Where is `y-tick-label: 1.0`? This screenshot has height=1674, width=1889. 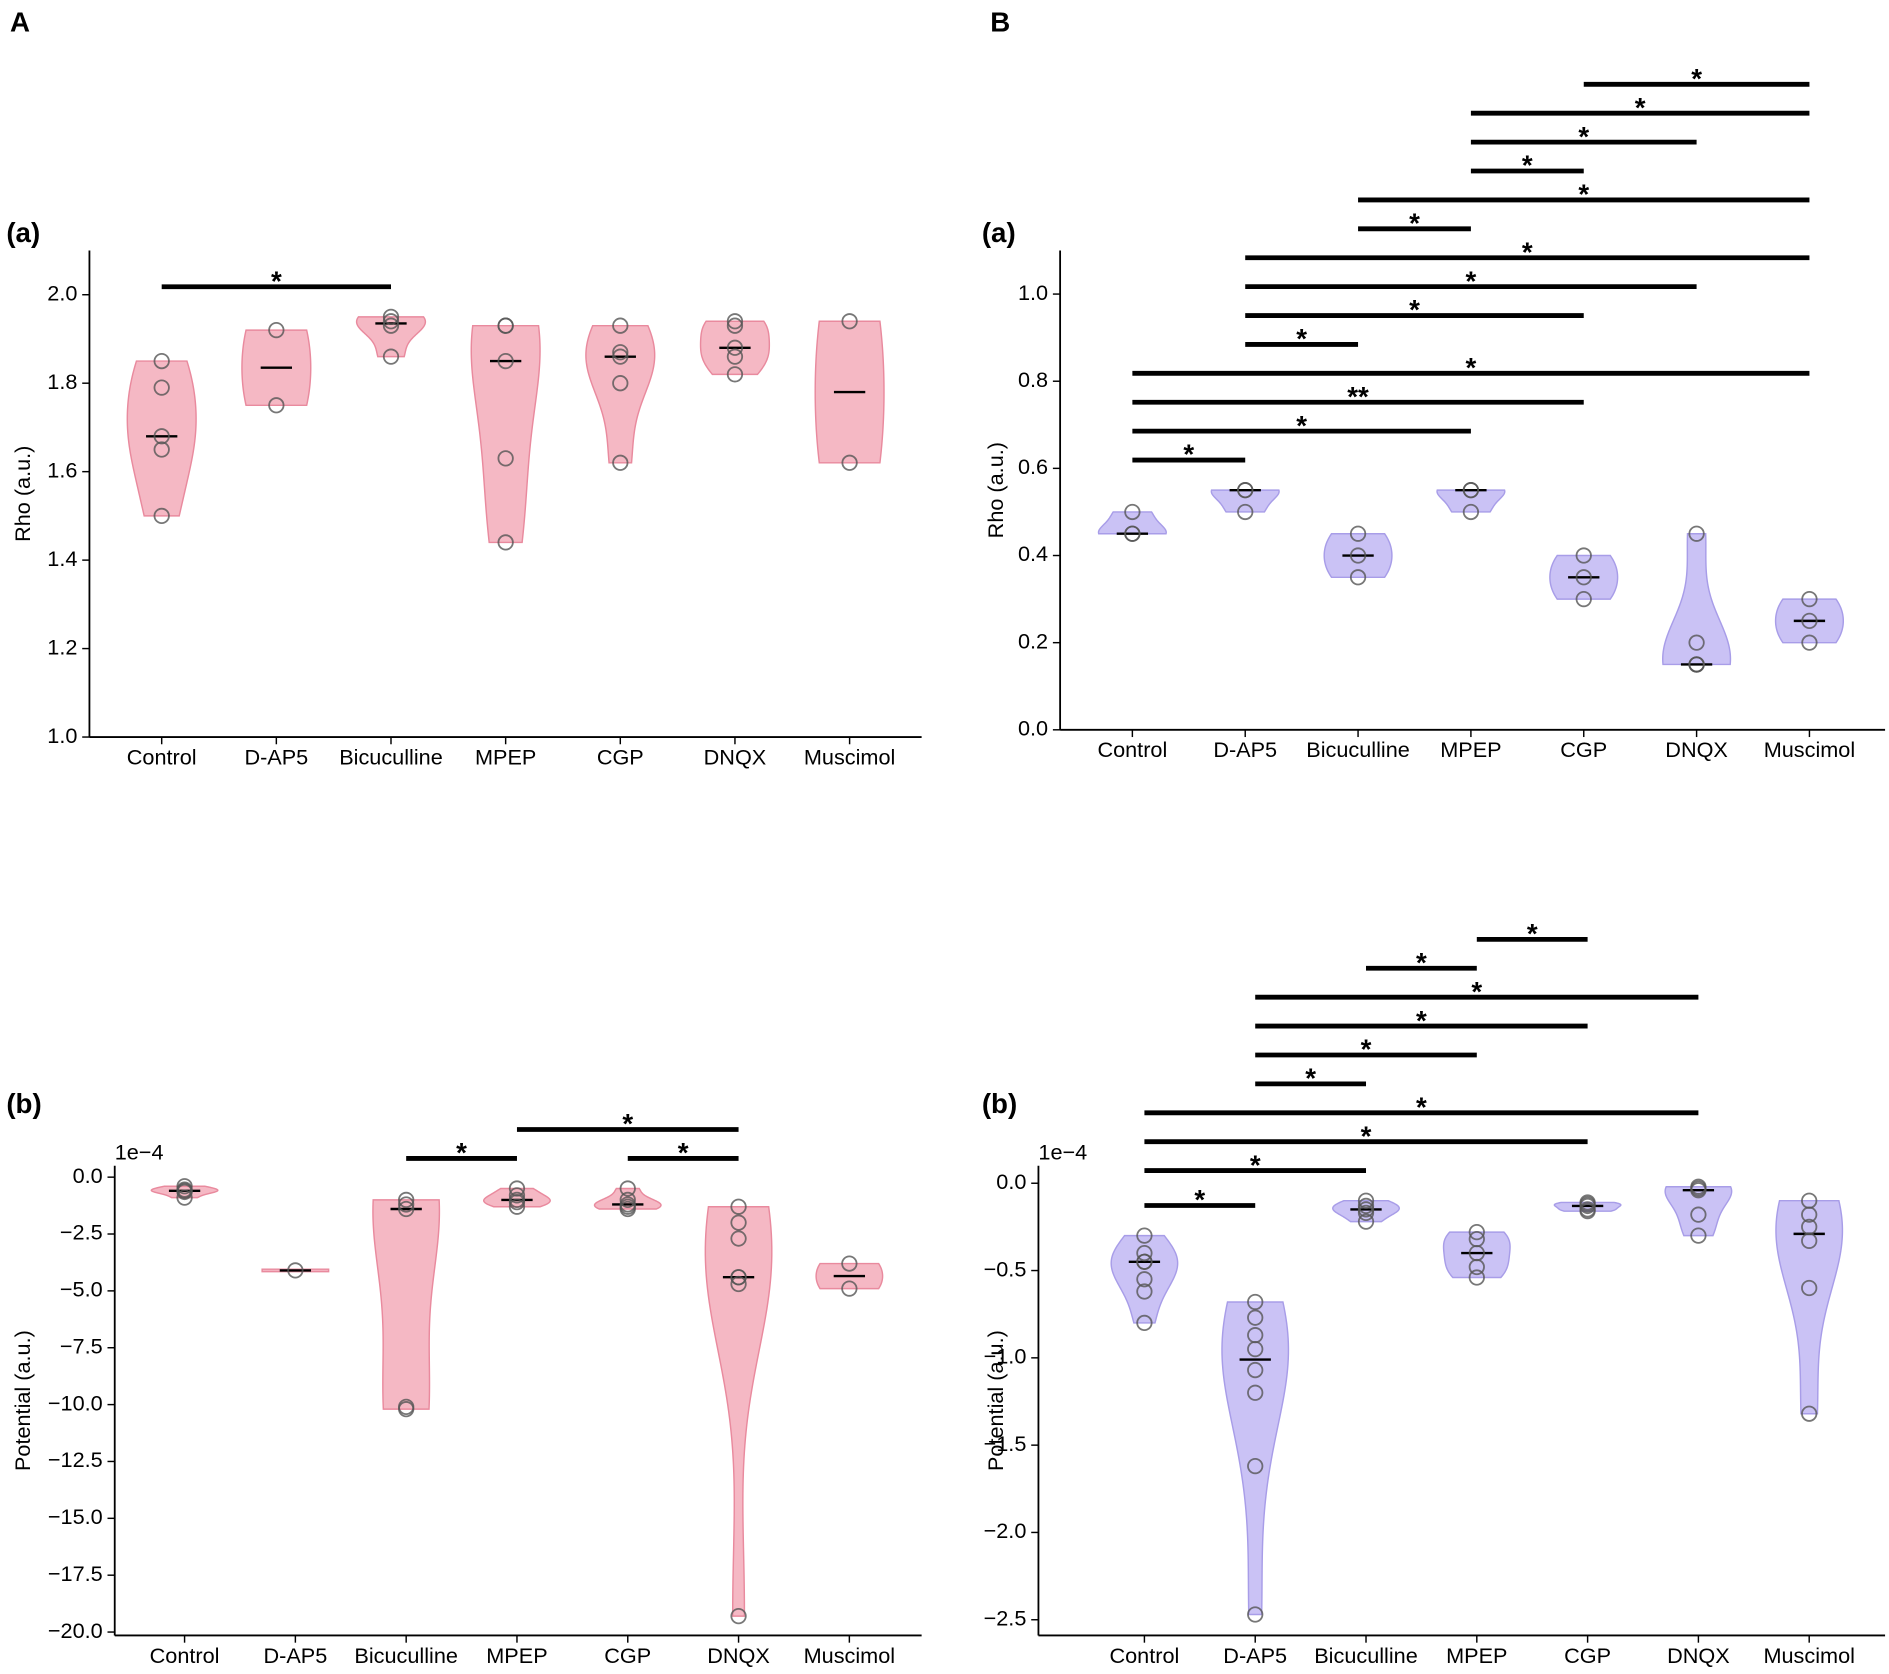 y-tick-label: 1.0 is located at coordinates (1033, 292).